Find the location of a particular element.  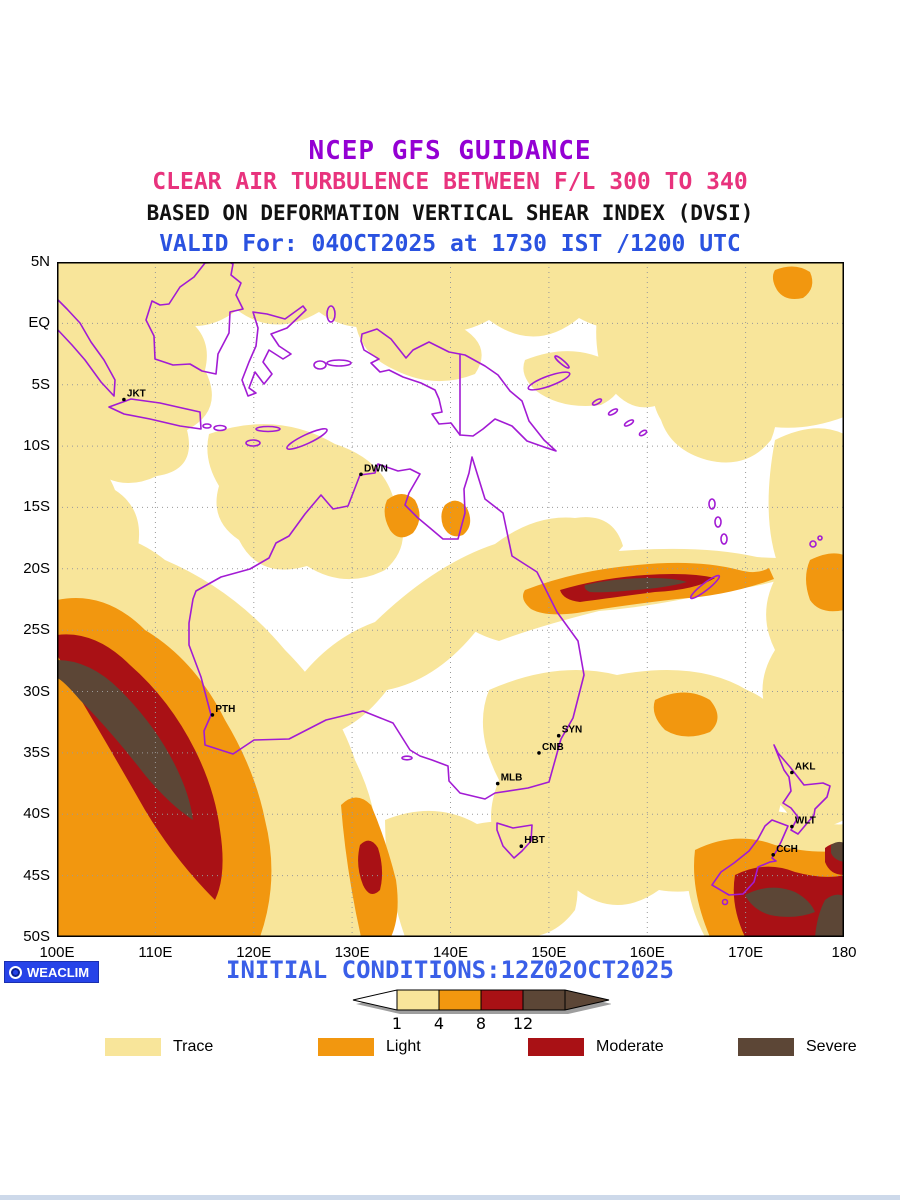

island-sumba is located at coordinates (253, 443).